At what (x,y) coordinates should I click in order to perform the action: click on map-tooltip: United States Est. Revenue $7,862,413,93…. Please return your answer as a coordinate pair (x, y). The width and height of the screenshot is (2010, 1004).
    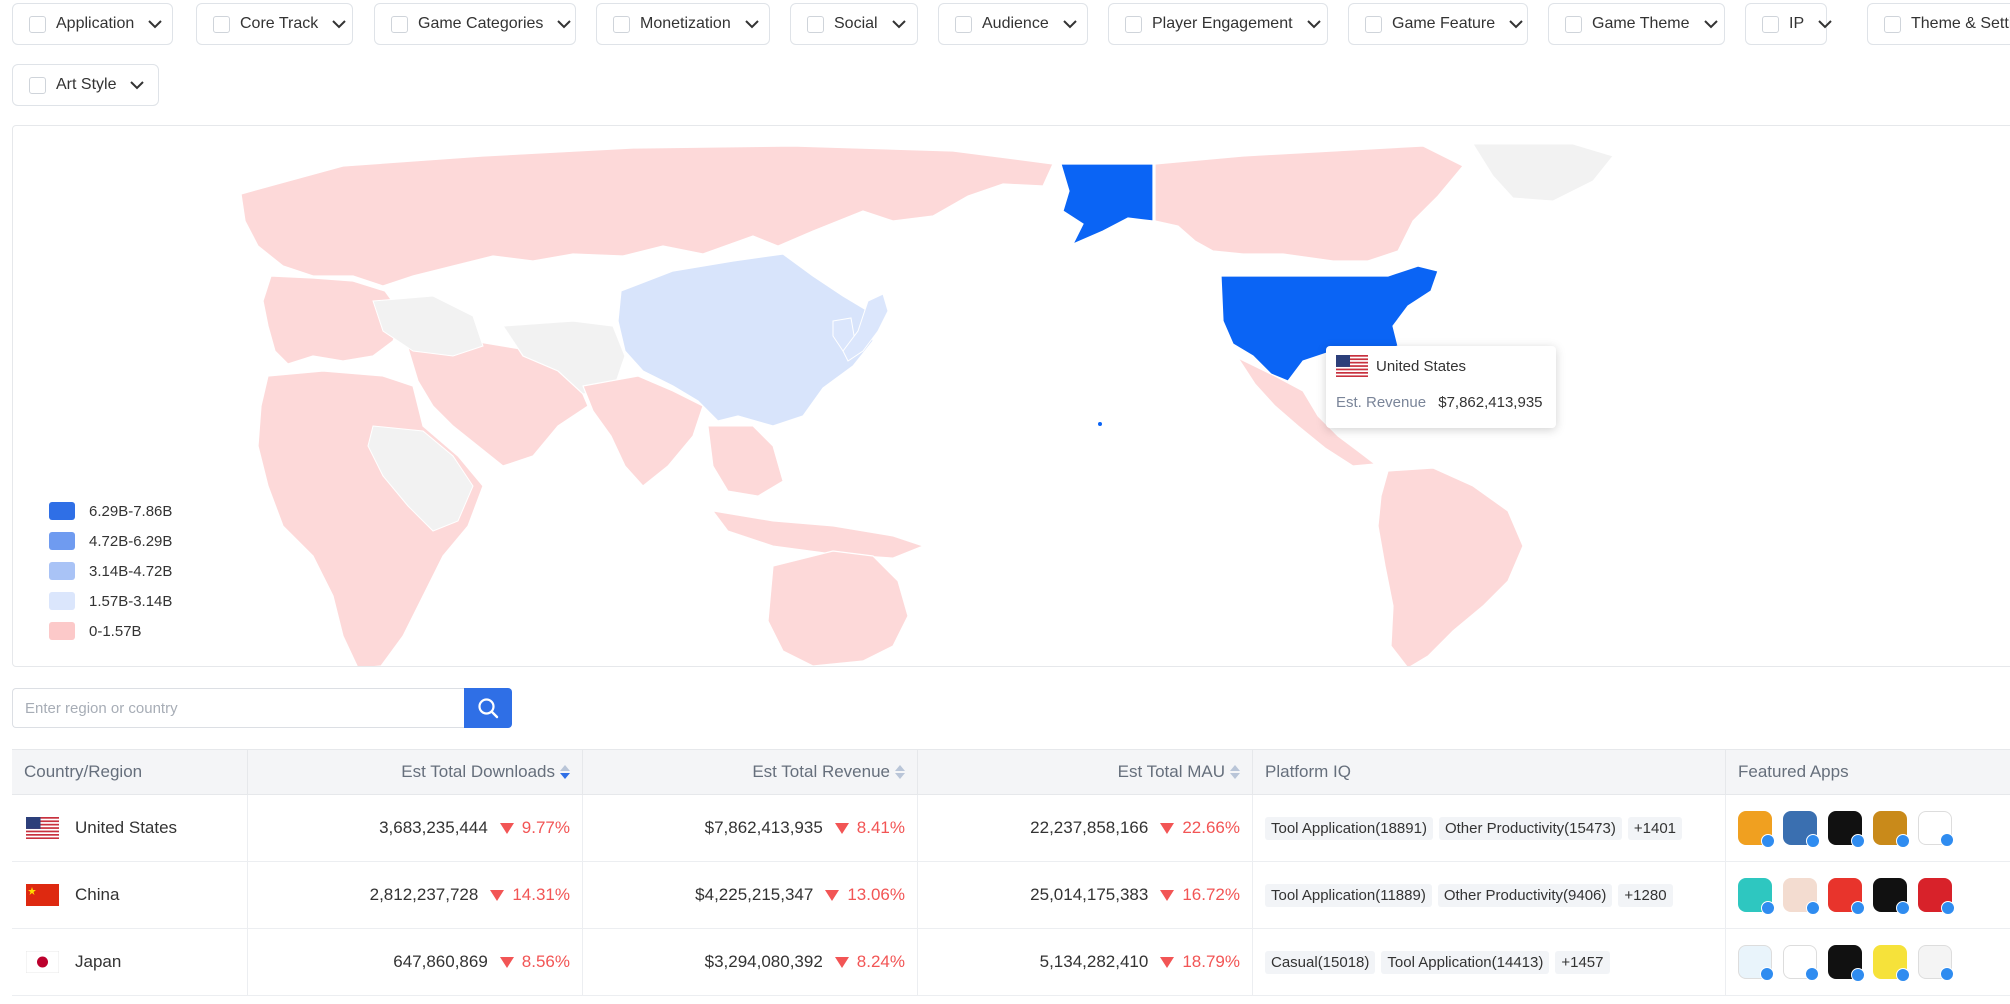
    Looking at the image, I should click on (1441, 387).